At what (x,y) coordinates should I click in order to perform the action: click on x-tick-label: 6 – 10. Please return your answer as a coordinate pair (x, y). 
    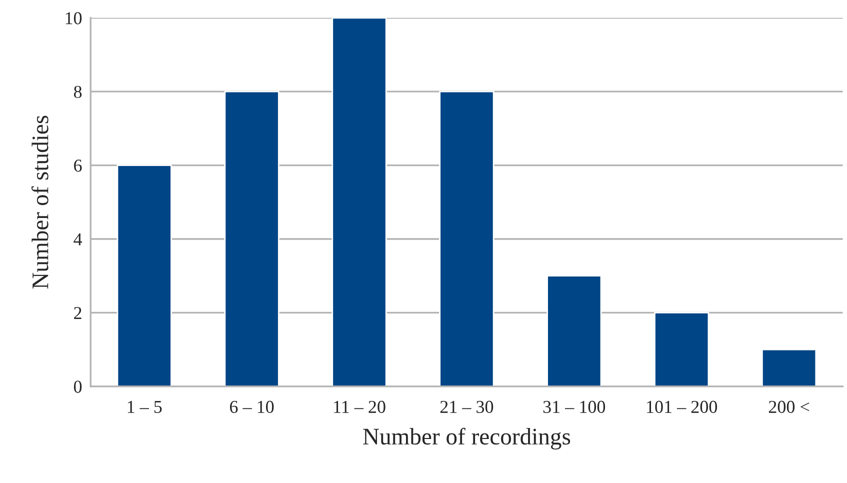
    Looking at the image, I should click on (252, 406).